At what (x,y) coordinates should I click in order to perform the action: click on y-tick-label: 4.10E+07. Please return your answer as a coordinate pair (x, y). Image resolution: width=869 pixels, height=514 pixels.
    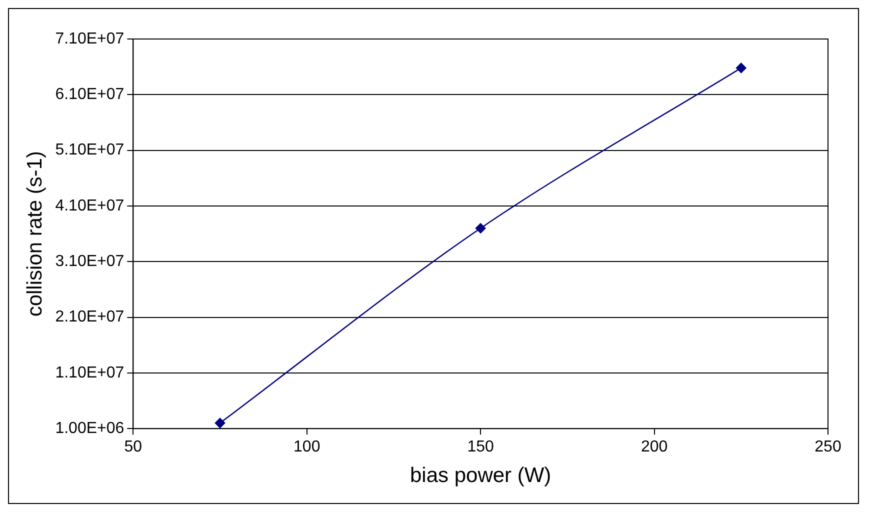
    Looking at the image, I should click on (89, 205).